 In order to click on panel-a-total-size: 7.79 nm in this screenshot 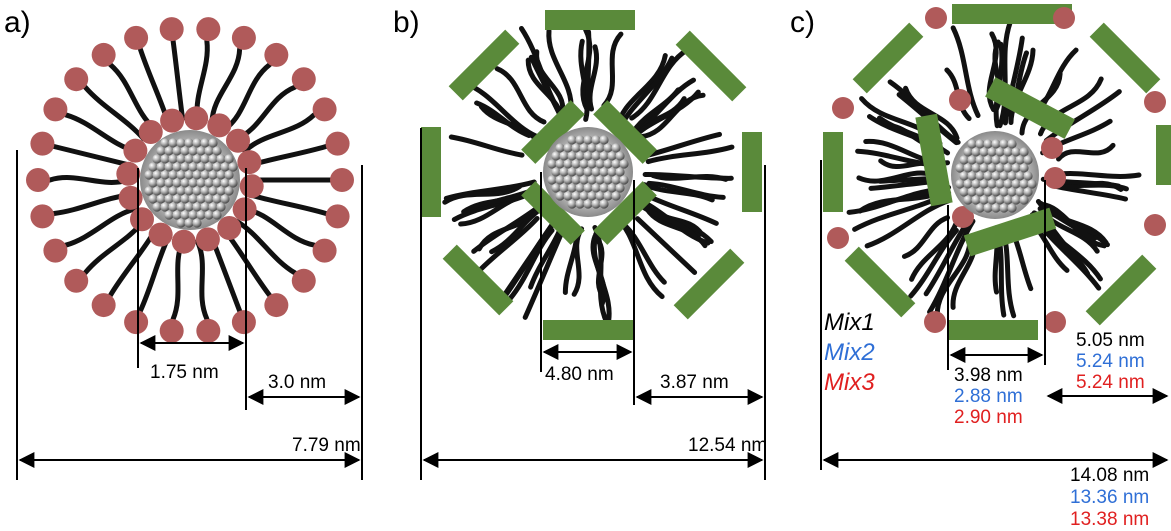, I will do `click(326, 445)`.